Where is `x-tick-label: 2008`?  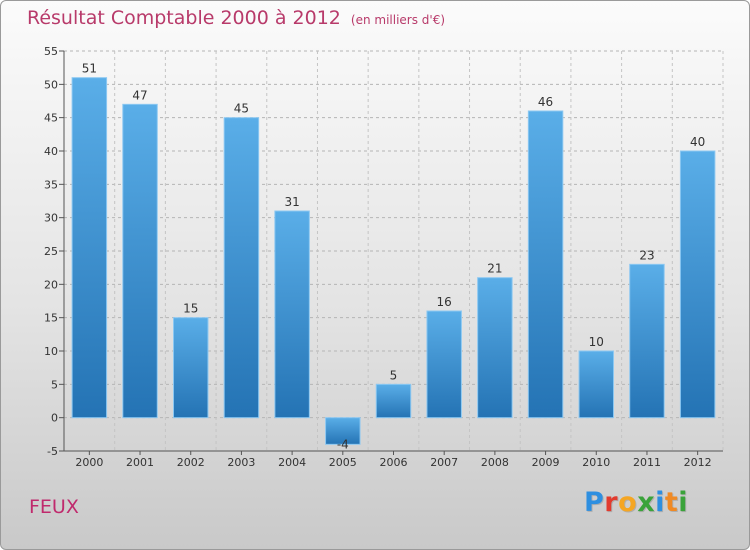
x-tick-label: 2008 is located at coordinates (495, 462).